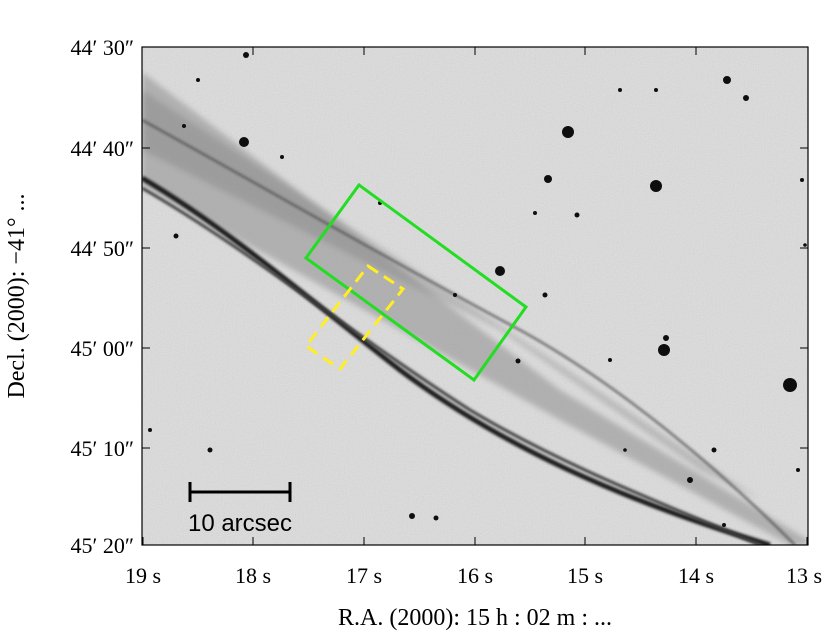 This screenshot has height=637, width=830. I want to click on x-tick-label: 16 s, so click(475, 575).